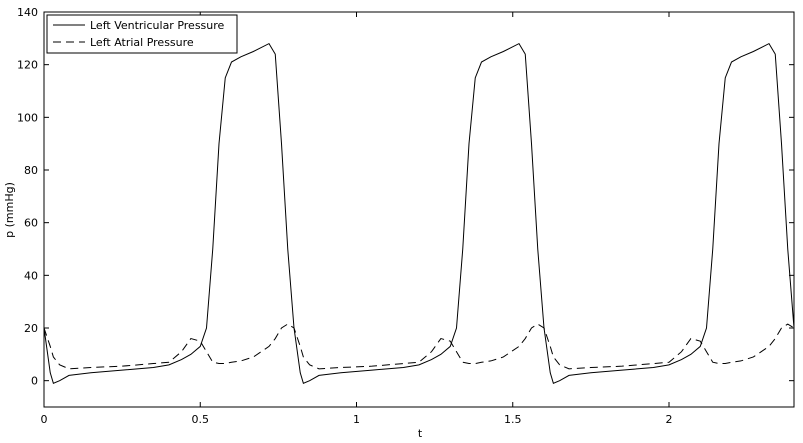 The height and width of the screenshot is (443, 803). I want to click on series-line, so click(419, 346).